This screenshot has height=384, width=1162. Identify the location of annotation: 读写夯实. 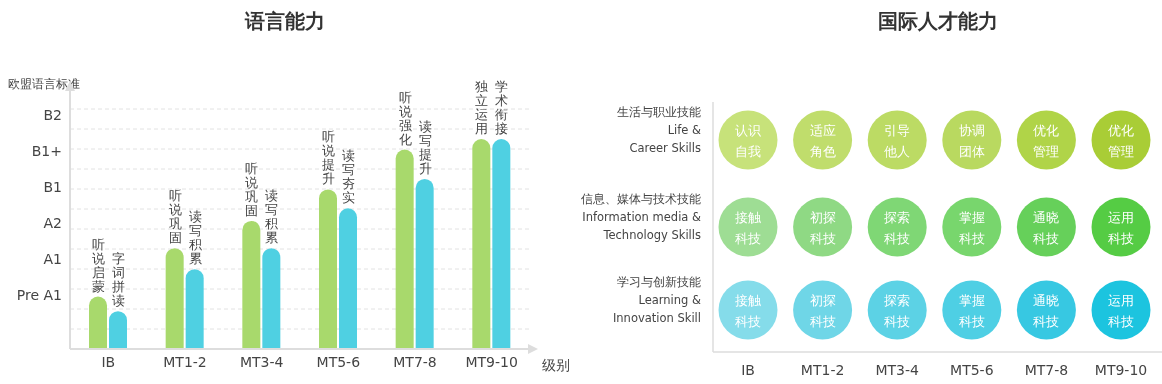
(348, 177).